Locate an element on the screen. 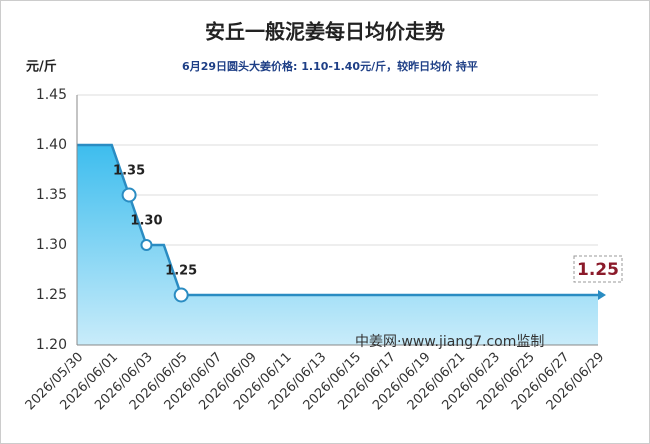 The image size is (650, 444). last-value-box is located at coordinates (598, 269).